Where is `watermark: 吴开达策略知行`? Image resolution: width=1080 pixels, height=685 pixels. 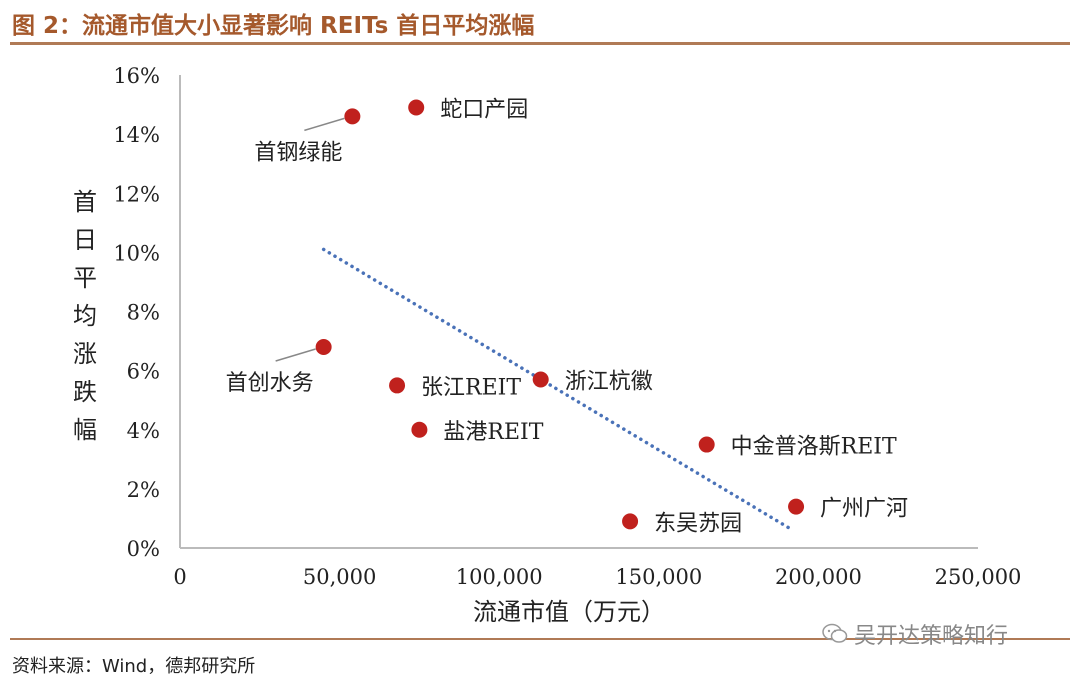
watermark: 吴开达策略知行 is located at coordinates (915, 634).